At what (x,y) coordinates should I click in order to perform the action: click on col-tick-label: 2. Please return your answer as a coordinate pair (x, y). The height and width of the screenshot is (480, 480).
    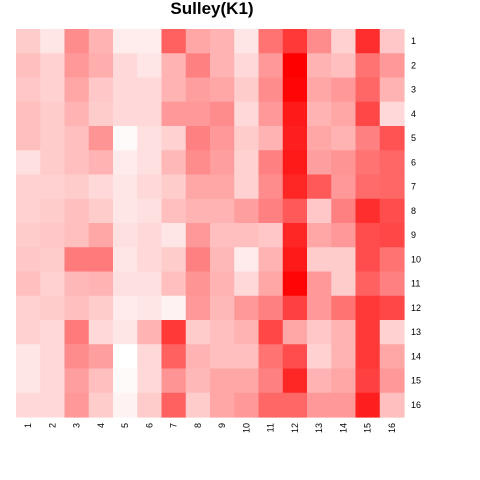
    Looking at the image, I should click on (52, 425).